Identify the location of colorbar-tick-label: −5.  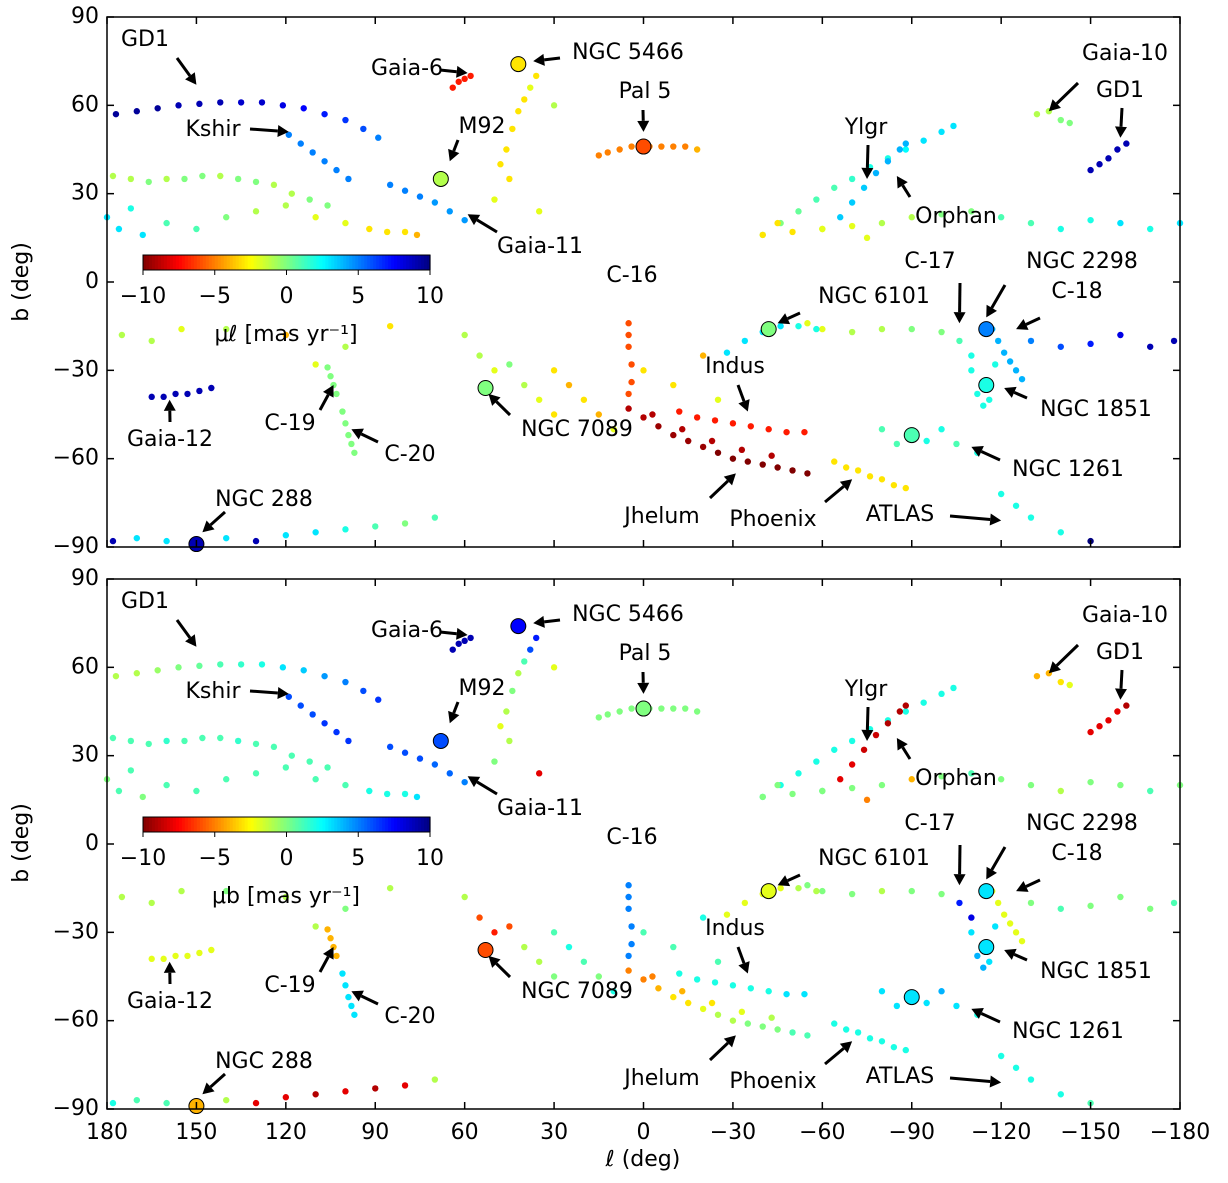
(215, 296).